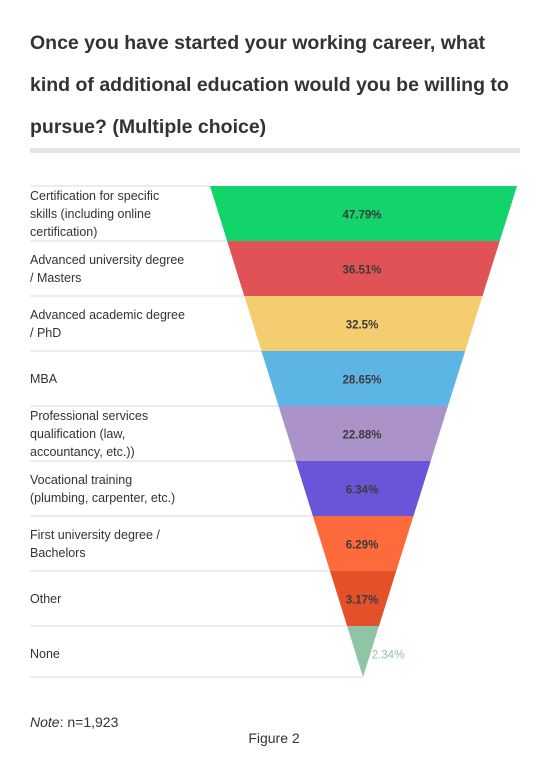 Image resolution: width=548 pixels, height=764 pixels. What do you see at coordinates (45, 333) in the screenshot?
I see `category-label: / PhD` at bounding box center [45, 333].